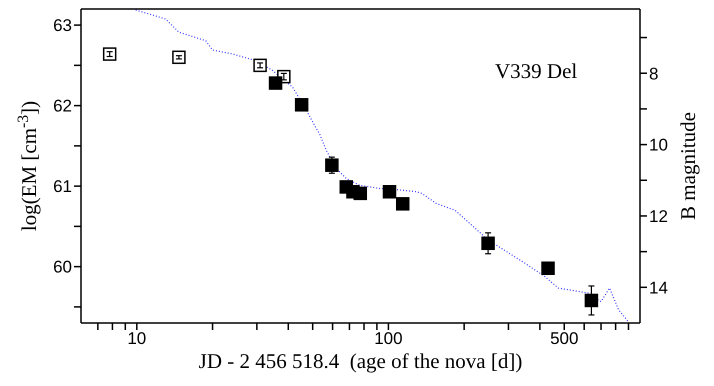  Describe the element at coordinates (136, 338) in the screenshot. I see `x-tick-label: 10` at that location.